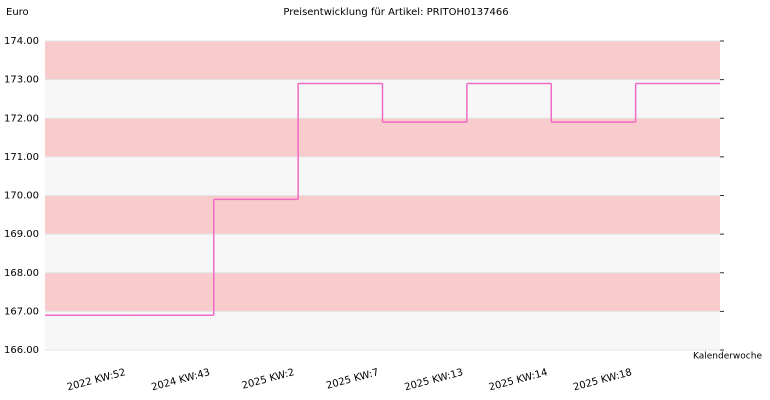 The image size is (770, 400). Describe the element at coordinates (21, 350) in the screenshot. I see `y-tick-label: 166.00` at that location.